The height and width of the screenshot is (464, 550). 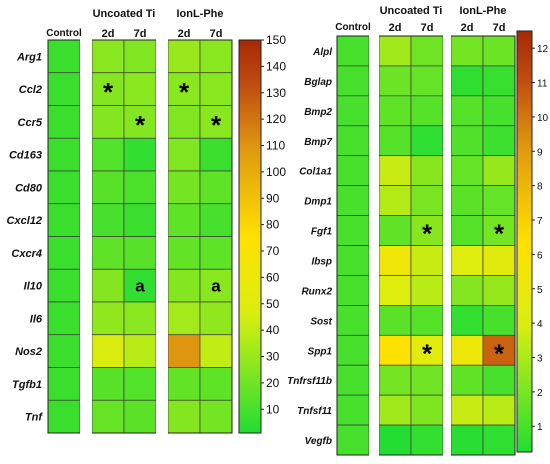 I want to click on column-label: 7d, so click(x=216, y=34).